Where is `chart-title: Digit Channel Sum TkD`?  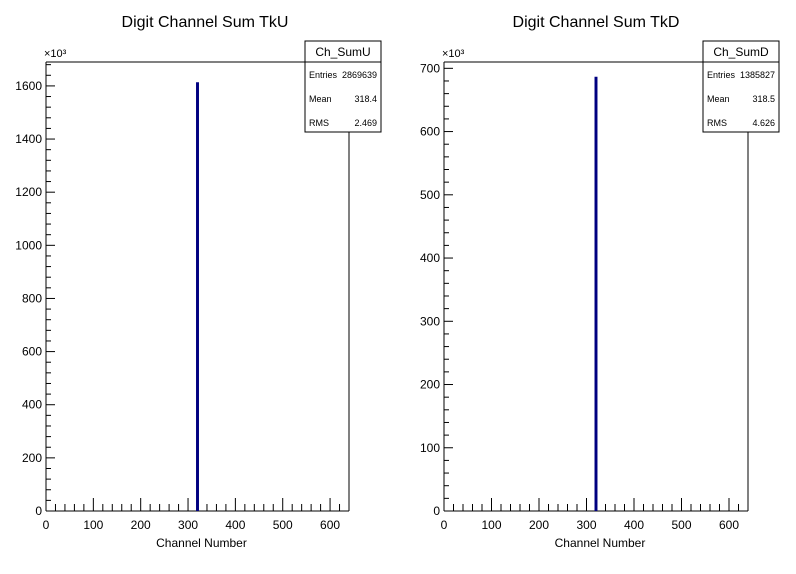 chart-title: Digit Channel Sum TkD is located at coordinates (596, 22).